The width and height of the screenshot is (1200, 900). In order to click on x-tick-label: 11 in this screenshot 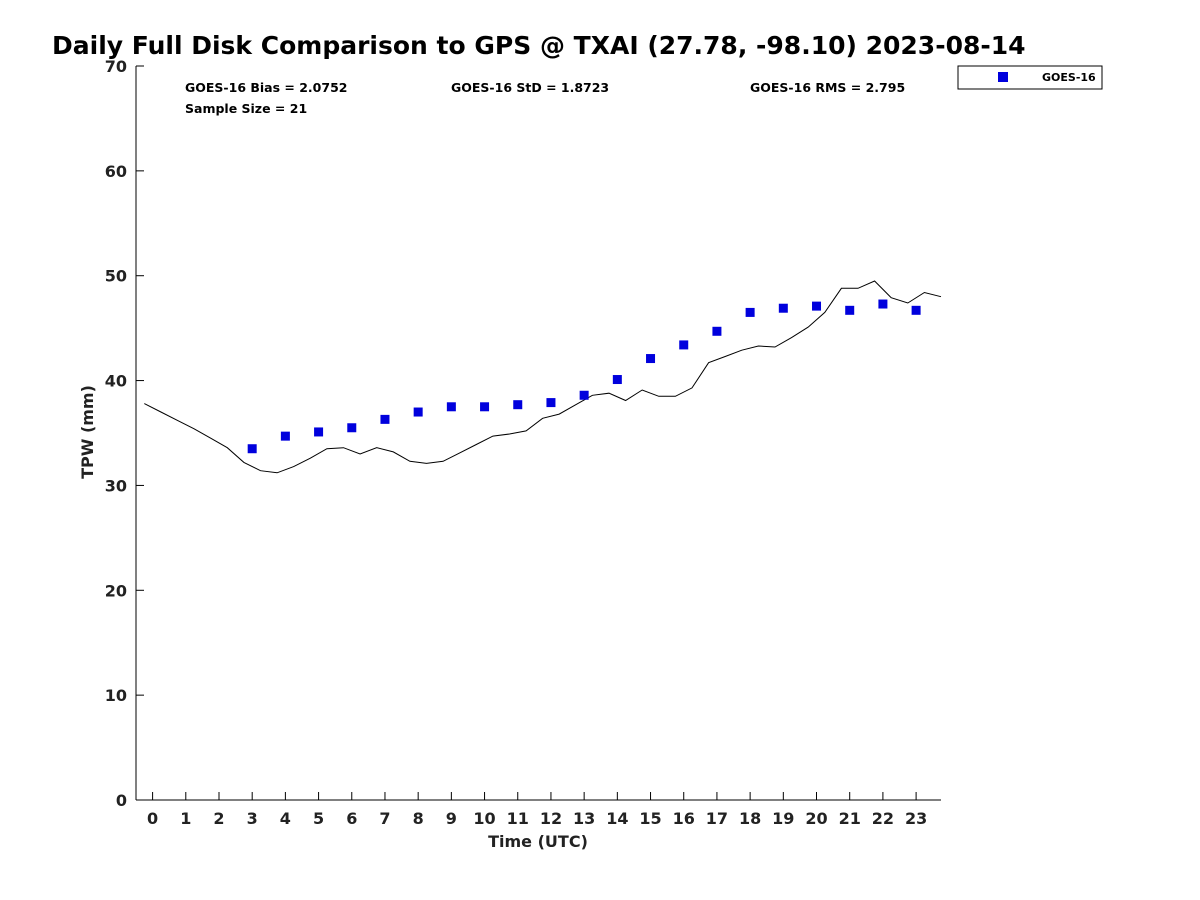, I will do `click(518, 818)`.